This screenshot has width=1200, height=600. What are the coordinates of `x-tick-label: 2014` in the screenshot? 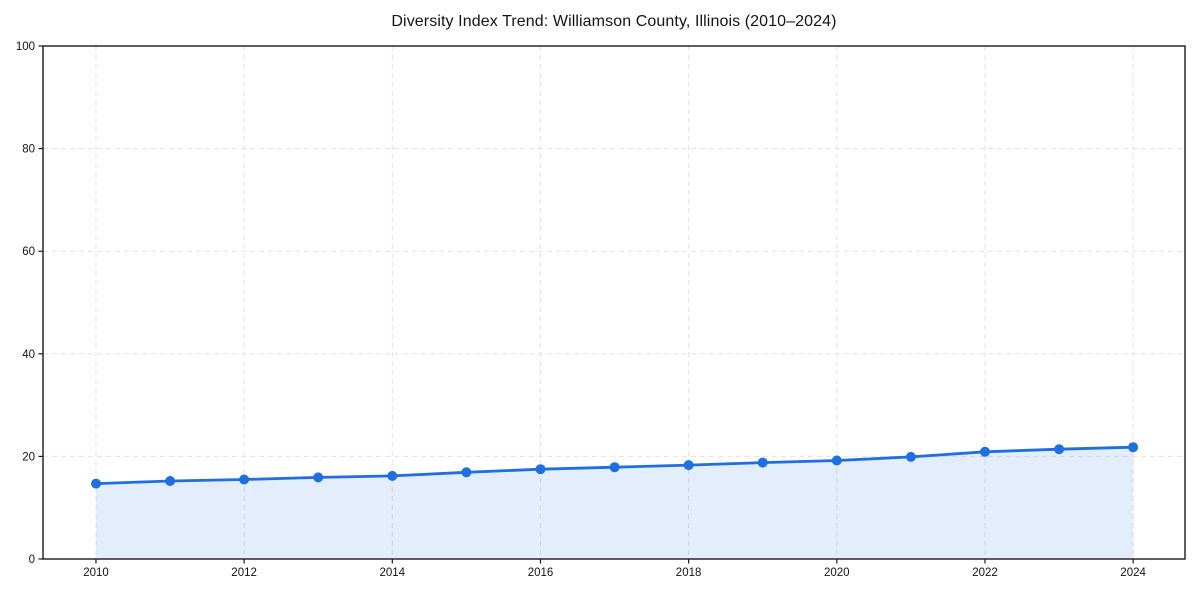 It's located at (393, 573).